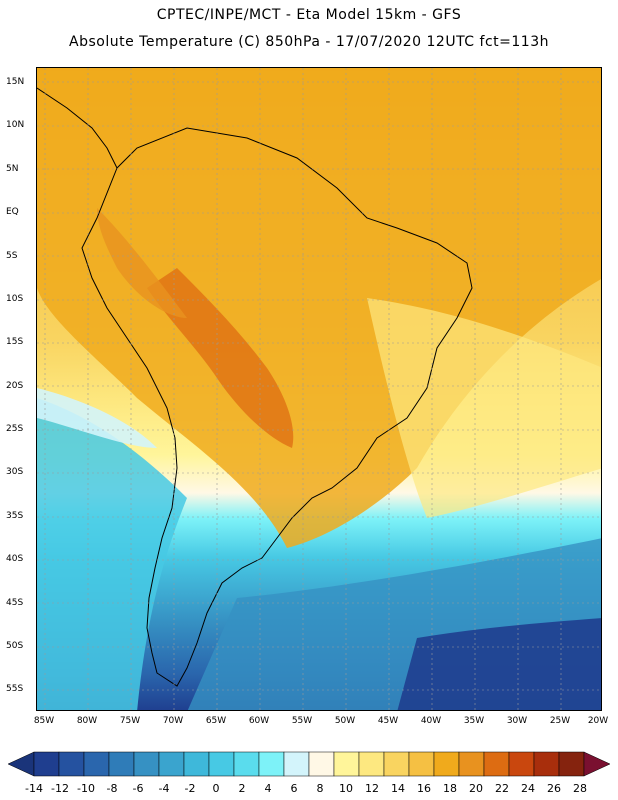 The height and width of the screenshot is (800, 618). I want to click on colorbar-label: 18, so click(450, 788).